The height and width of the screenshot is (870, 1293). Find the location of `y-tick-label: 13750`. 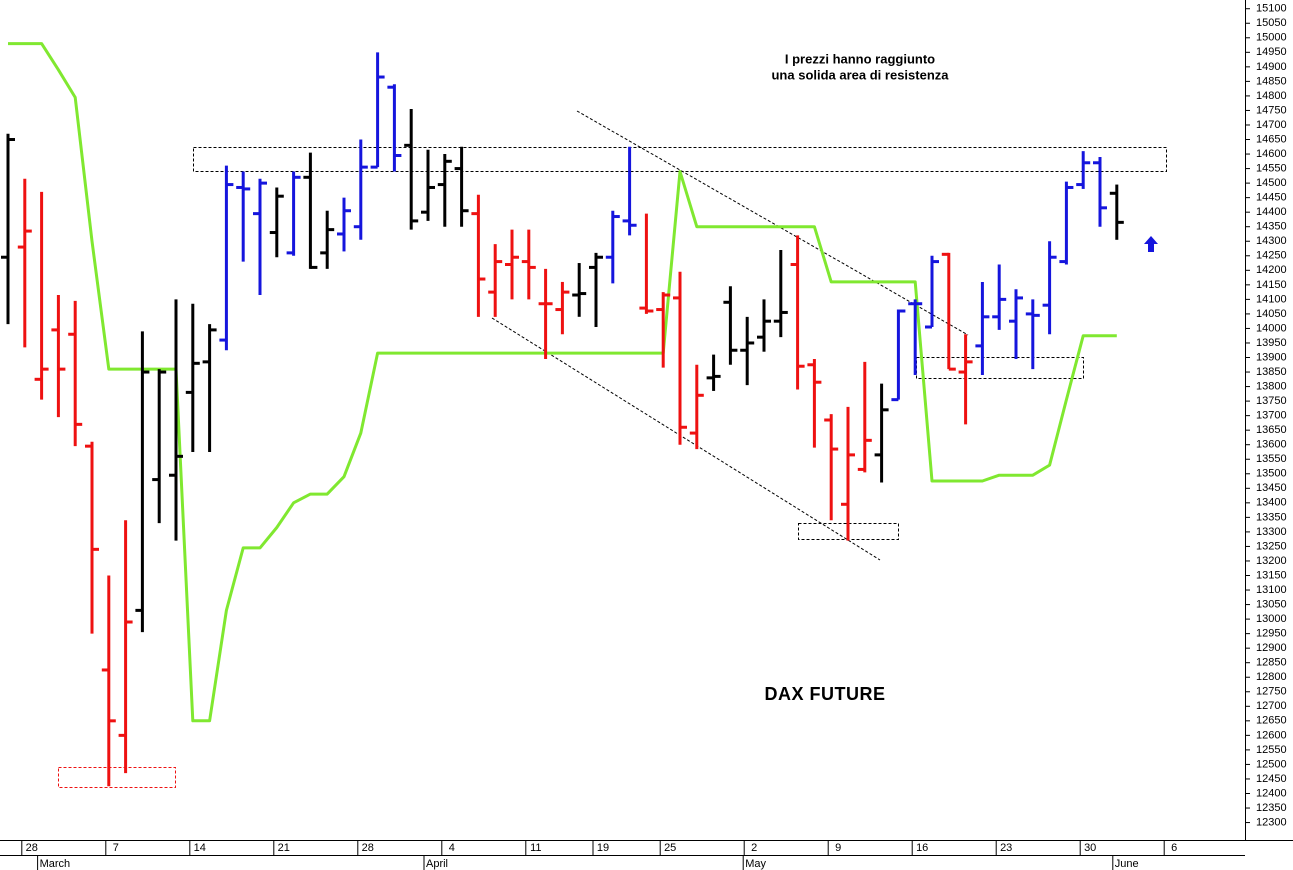

y-tick-label: 13750 is located at coordinates (1271, 401).